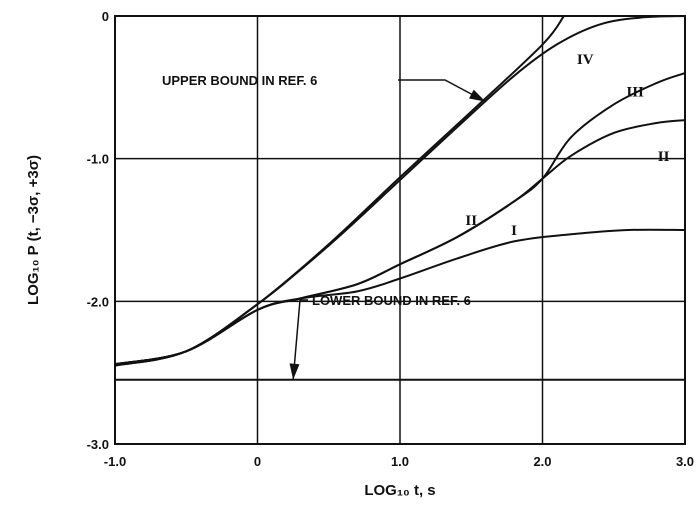 The image size is (698, 505). I want to click on y-tick-label: -2.0, so click(98, 301).